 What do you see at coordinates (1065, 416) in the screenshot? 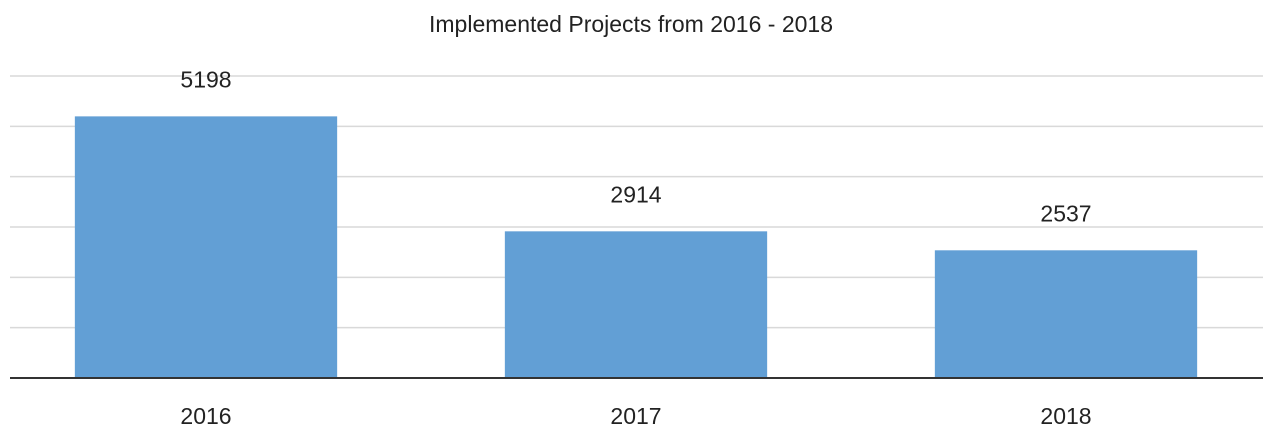
I see `x-tick-label: 2018` at bounding box center [1065, 416].